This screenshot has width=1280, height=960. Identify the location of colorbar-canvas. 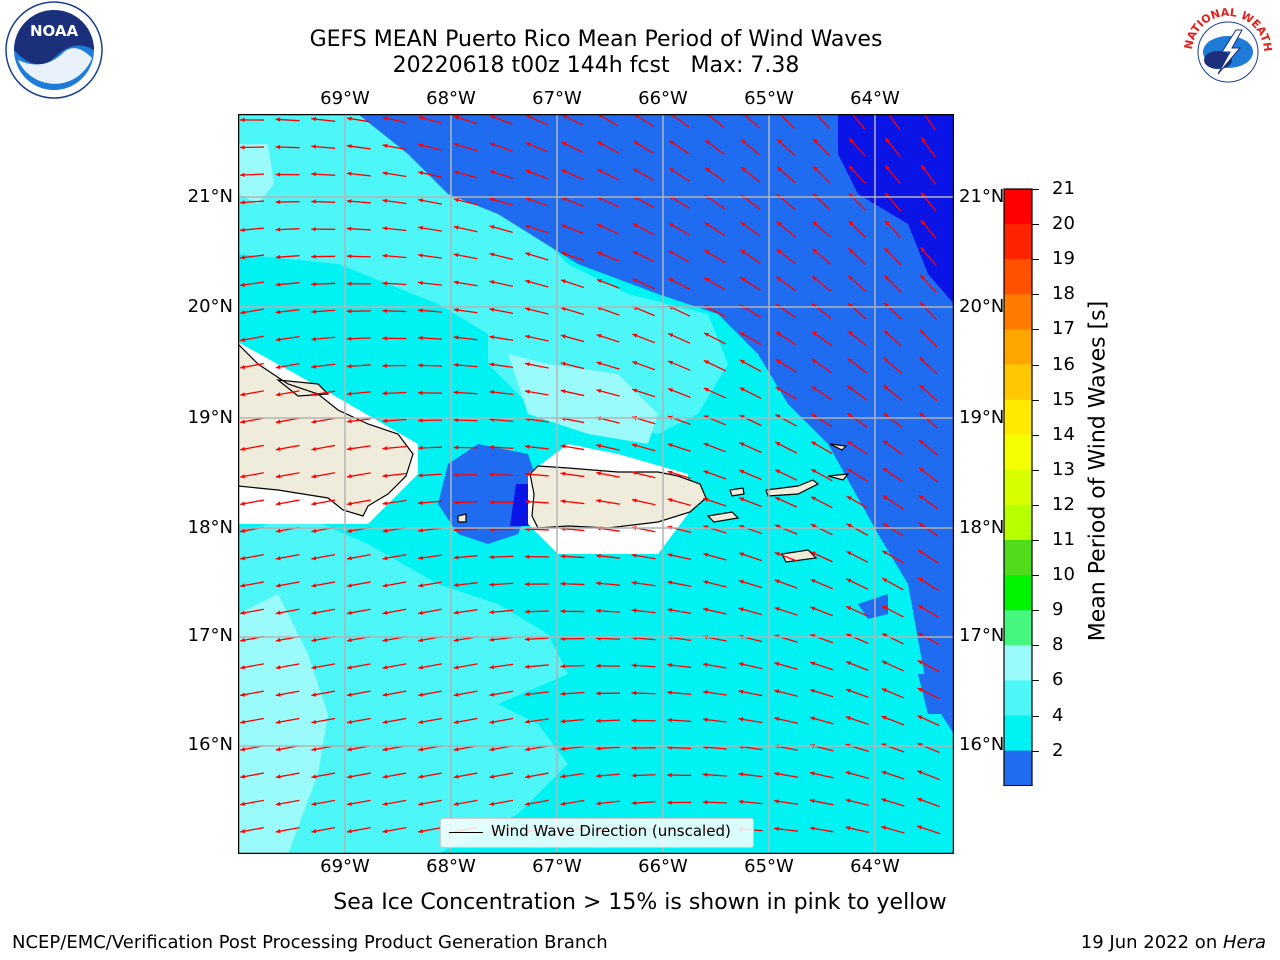
(1018, 503).